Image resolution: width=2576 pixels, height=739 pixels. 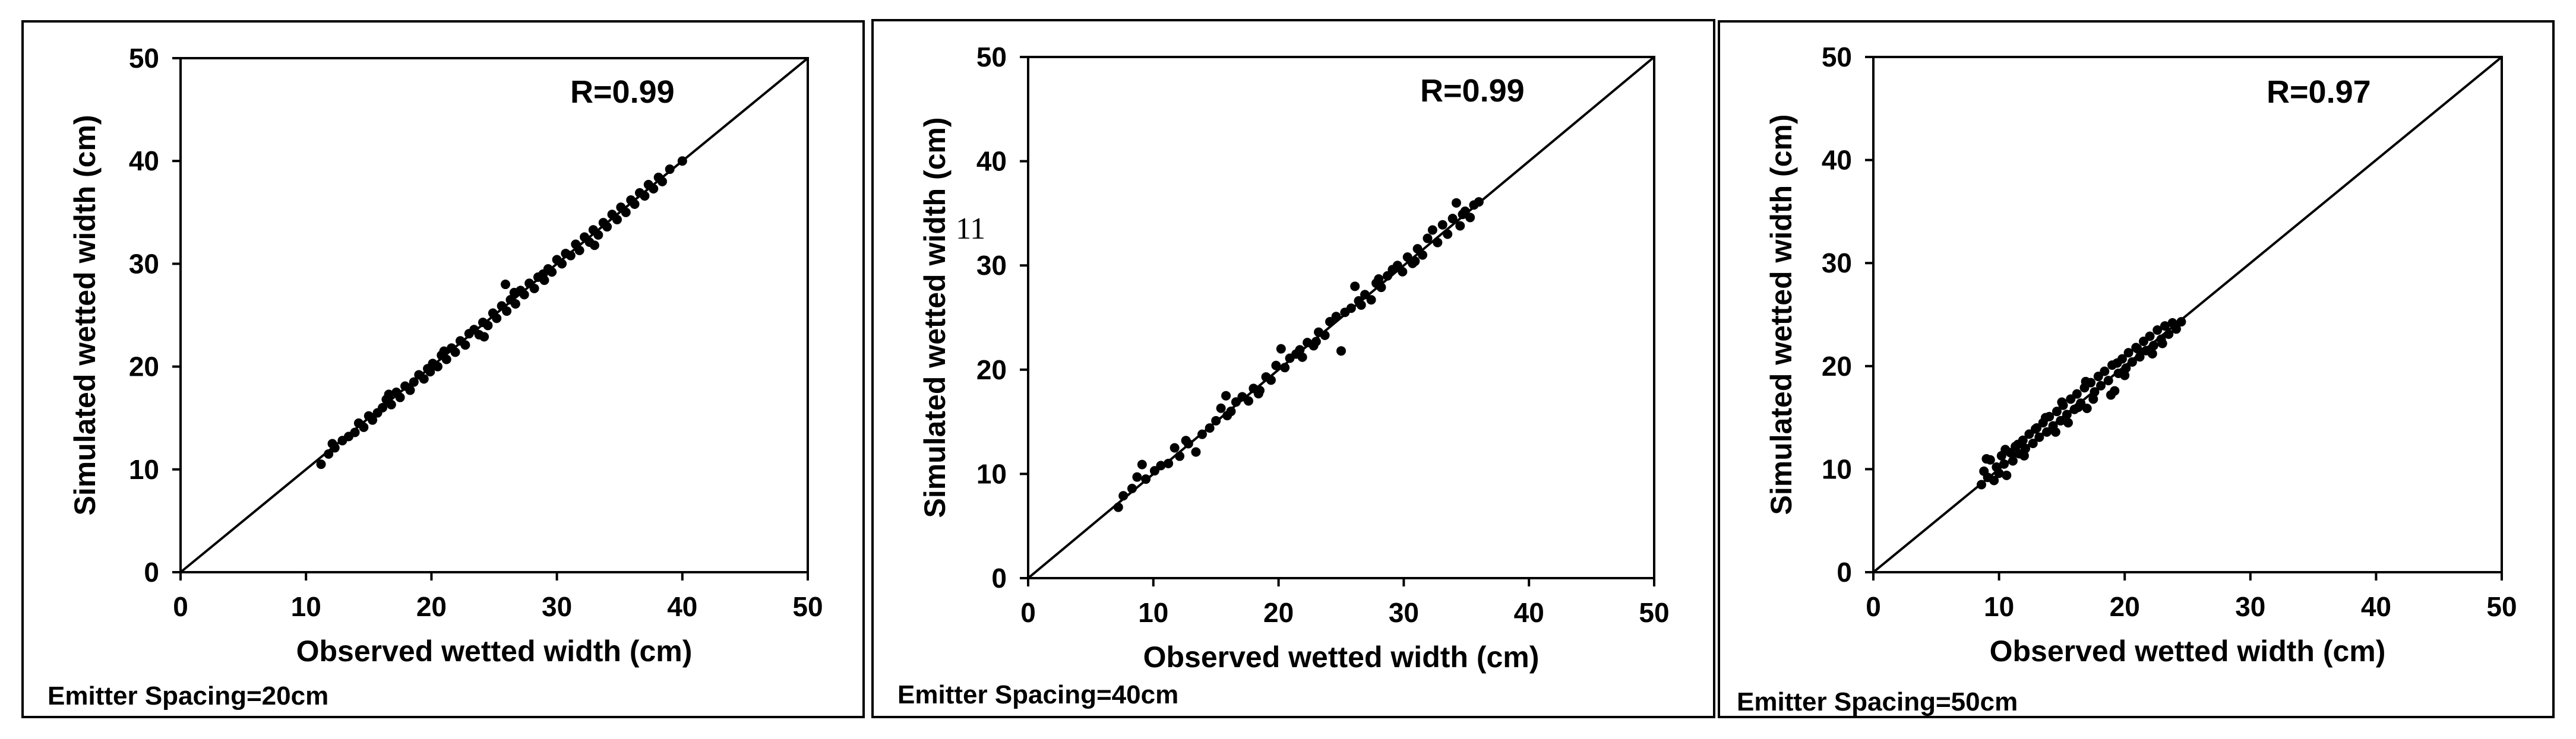 What do you see at coordinates (1837, 366) in the screenshot?
I see `y-tick-label: 20` at bounding box center [1837, 366].